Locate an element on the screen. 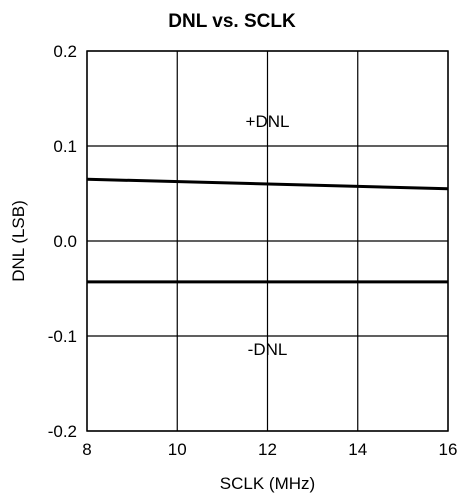 The width and height of the screenshot is (464, 498). x-tick-label-4: 16 is located at coordinates (448, 449).